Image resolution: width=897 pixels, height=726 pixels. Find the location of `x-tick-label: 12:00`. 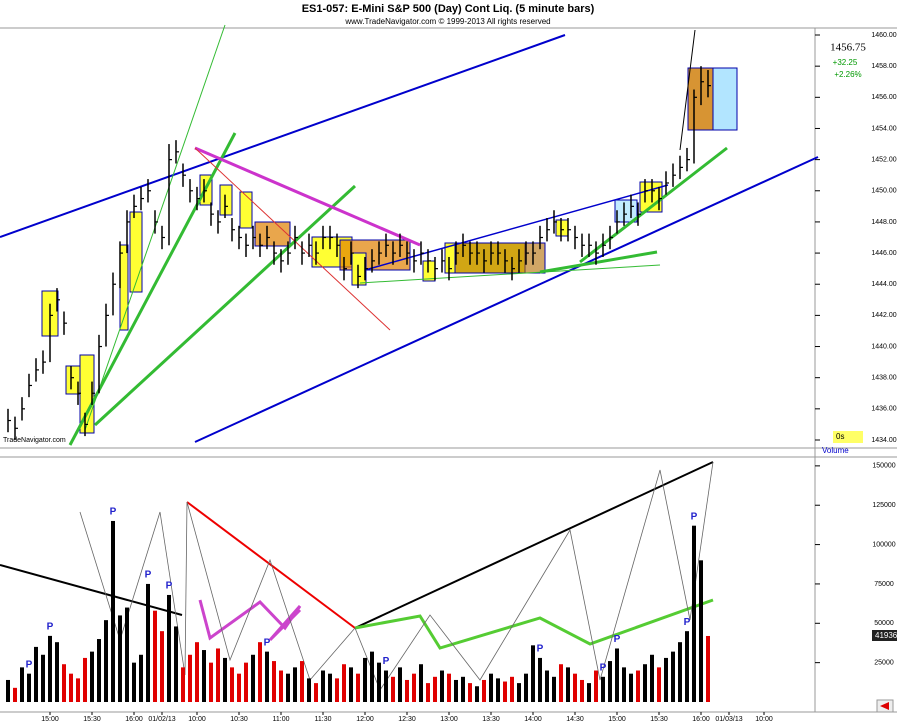

x-tick-label: 12:00 is located at coordinates (365, 719).